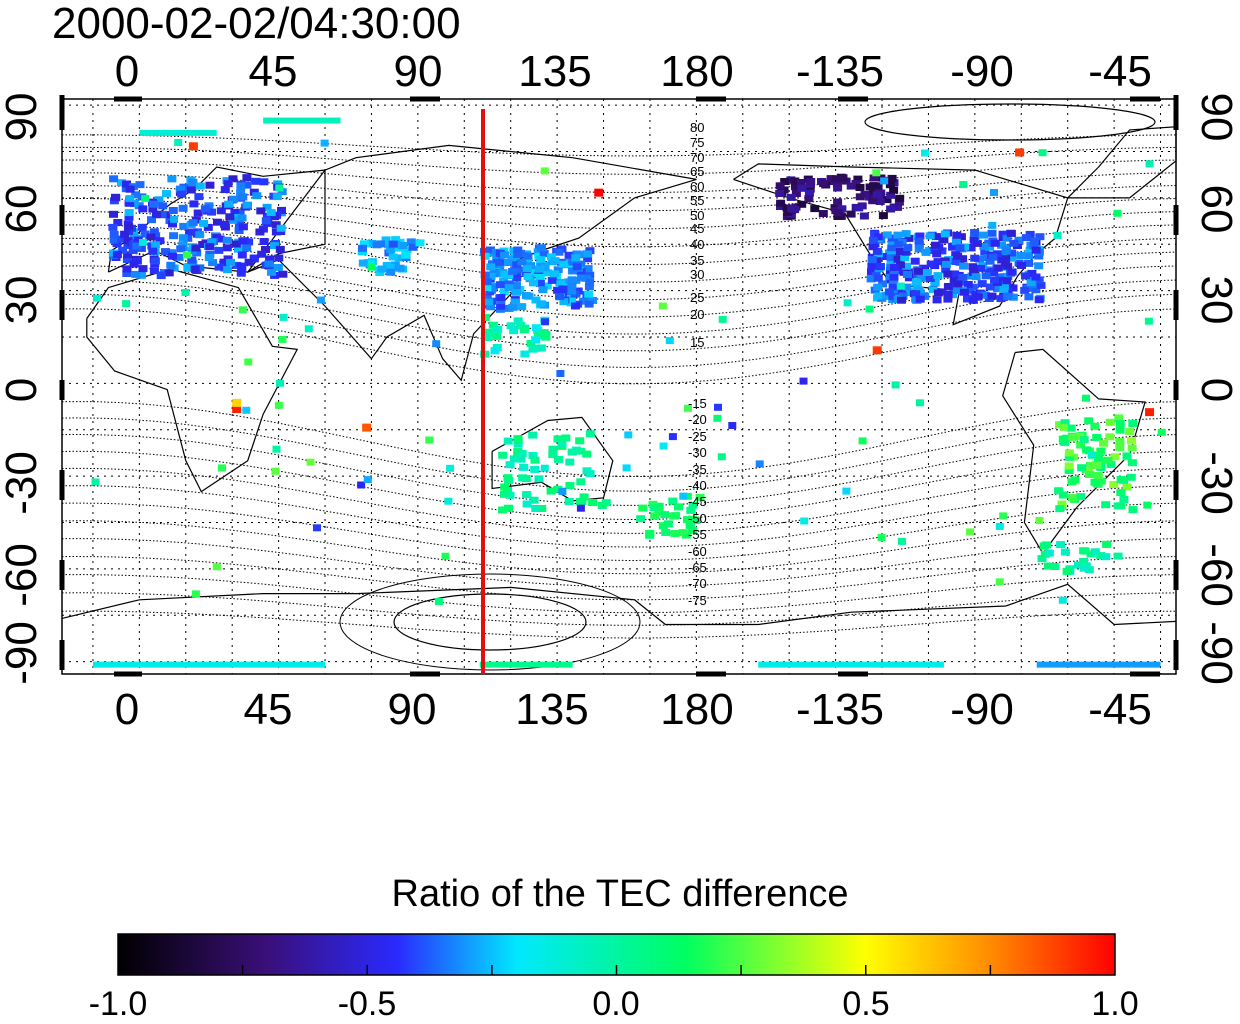 The width and height of the screenshot is (1240, 1024). Describe the element at coordinates (23, 390) in the screenshot. I see `lat-tick-left: 0` at that location.